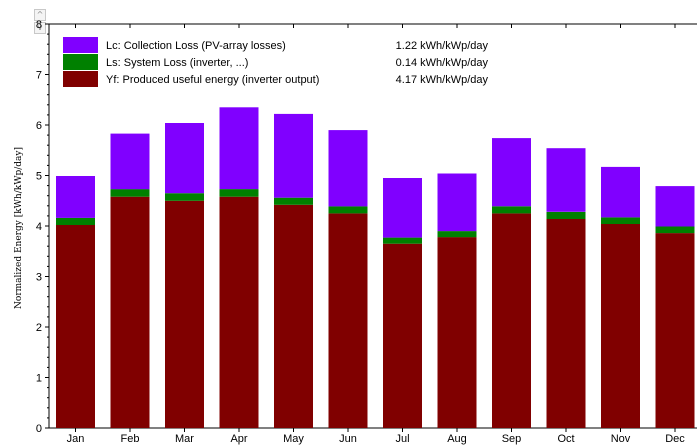 The width and height of the screenshot is (697, 448). Describe the element at coordinates (39, 76) in the screenshot. I see `y-tick-label: 7` at that location.